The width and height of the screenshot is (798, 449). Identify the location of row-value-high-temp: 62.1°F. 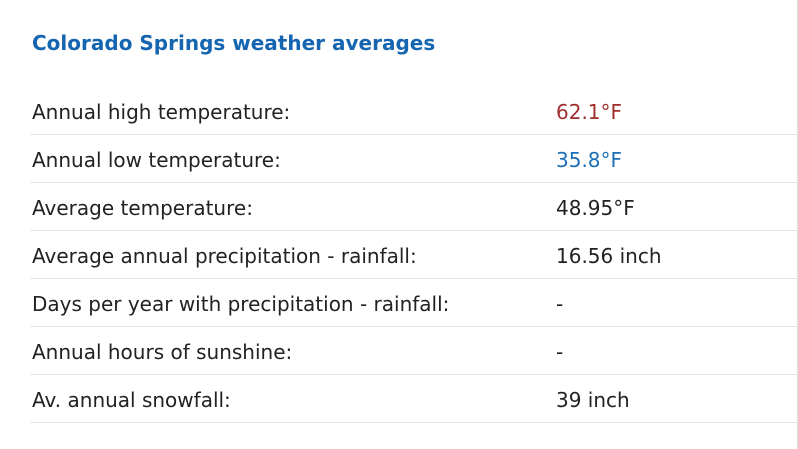
(589, 112).